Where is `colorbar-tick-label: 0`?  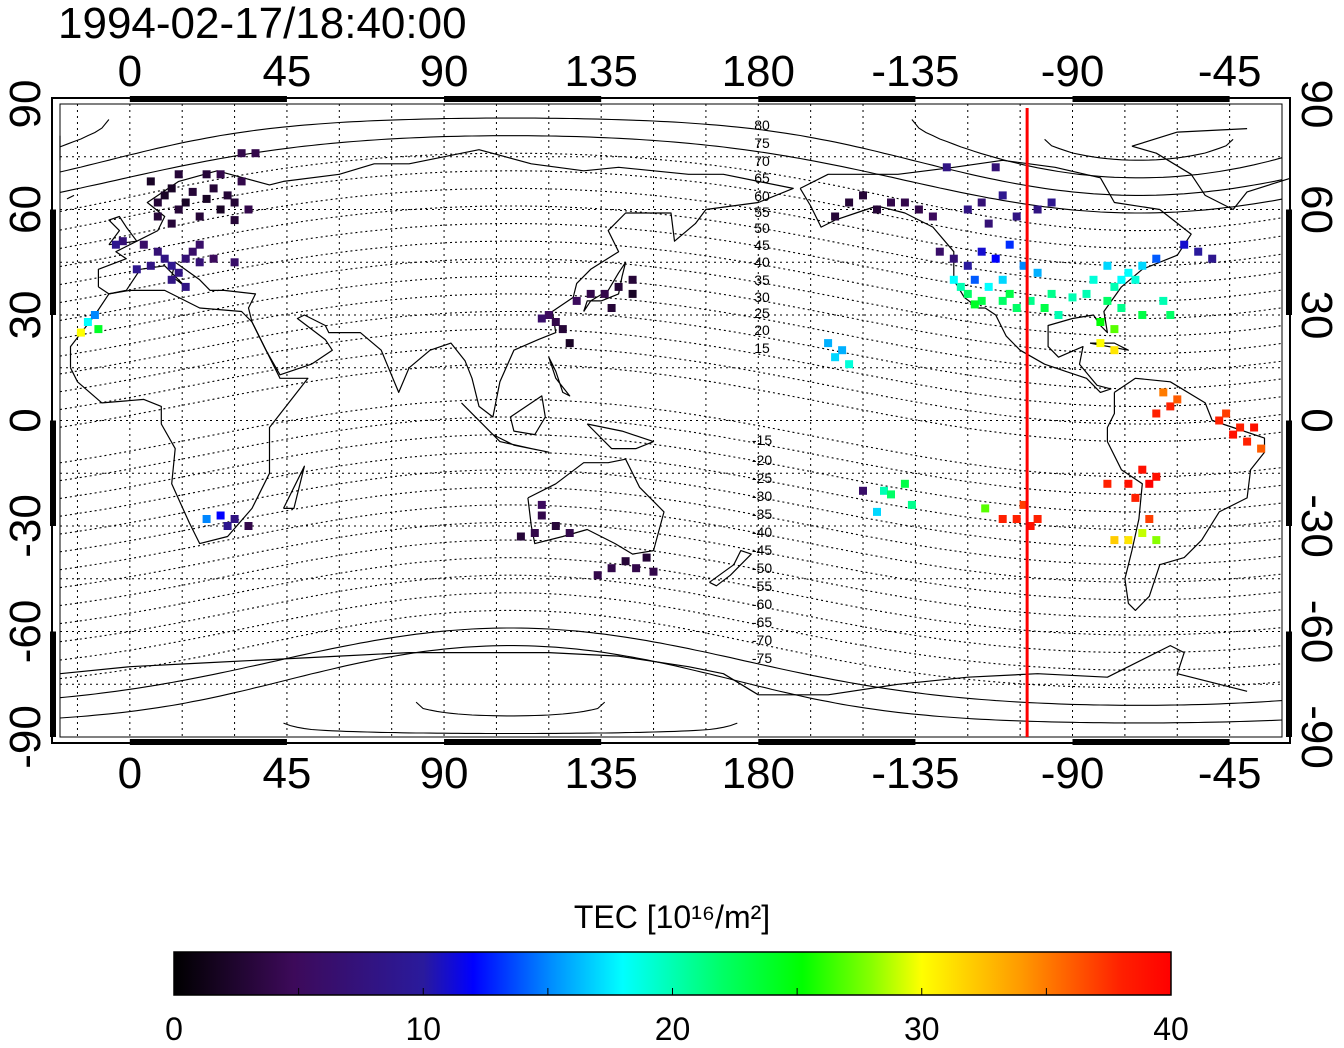
colorbar-tick-label: 0 is located at coordinates (174, 1029).